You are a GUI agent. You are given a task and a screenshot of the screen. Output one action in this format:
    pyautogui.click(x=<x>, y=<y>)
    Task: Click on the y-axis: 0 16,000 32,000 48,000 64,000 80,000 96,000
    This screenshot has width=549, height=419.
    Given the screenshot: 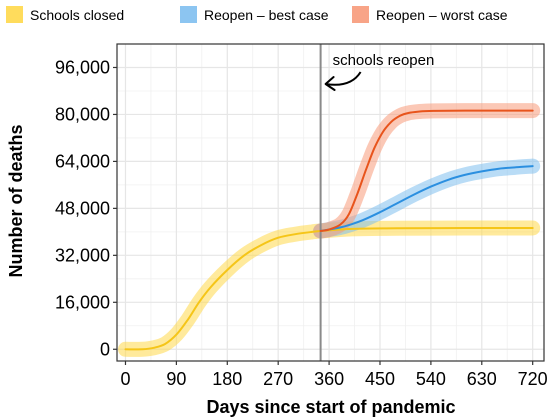 What is the action you would take?
    pyautogui.click(x=86, y=208)
    